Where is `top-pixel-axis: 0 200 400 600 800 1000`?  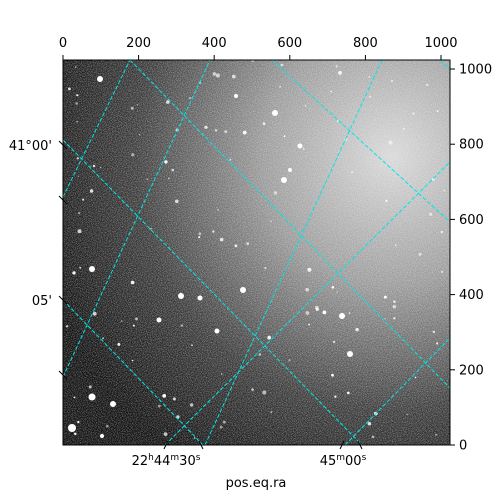 top-pixel-axis: 0 200 400 600 800 1000 is located at coordinates (258, 48).